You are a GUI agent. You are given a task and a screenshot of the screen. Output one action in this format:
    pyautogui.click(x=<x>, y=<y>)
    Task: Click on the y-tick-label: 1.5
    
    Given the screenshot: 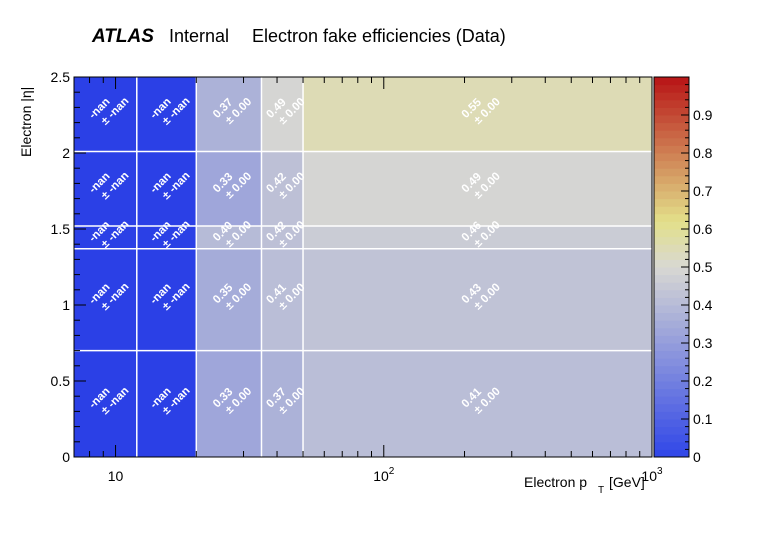 What is the action you would take?
    pyautogui.click(x=61, y=229)
    